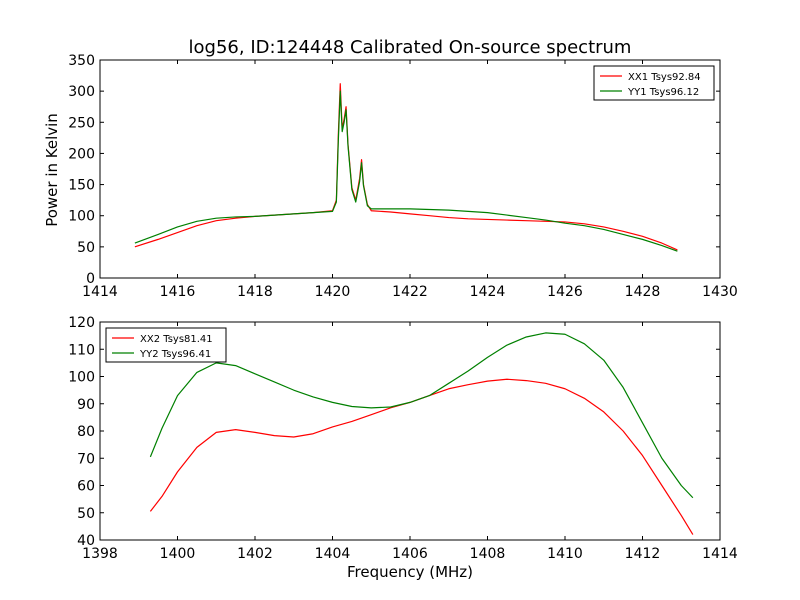 Image resolution: width=800 pixels, height=600 pixels. What do you see at coordinates (81, 350) in the screenshot?
I see `y-tick-label: 110` at bounding box center [81, 350].